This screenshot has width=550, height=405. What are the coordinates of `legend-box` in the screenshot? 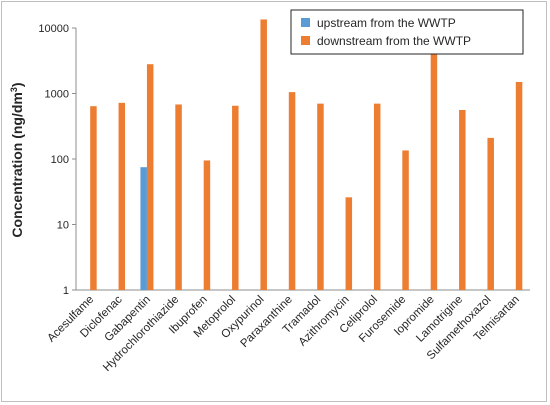 It's located at (407, 32).